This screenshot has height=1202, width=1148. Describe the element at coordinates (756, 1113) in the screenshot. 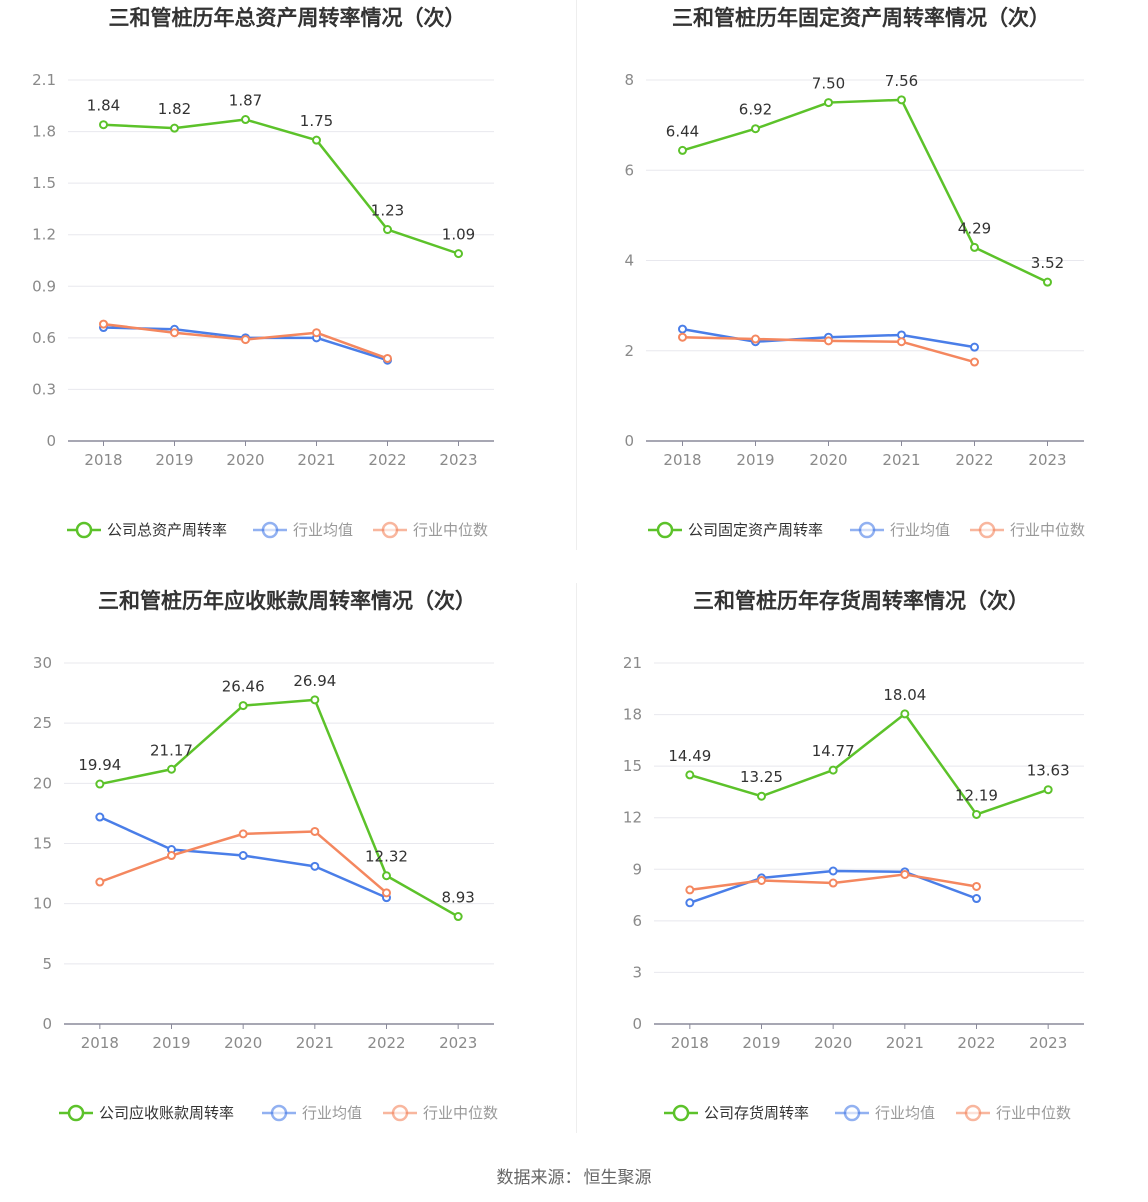

I see `legend-label: 公司存货周转率` at that location.